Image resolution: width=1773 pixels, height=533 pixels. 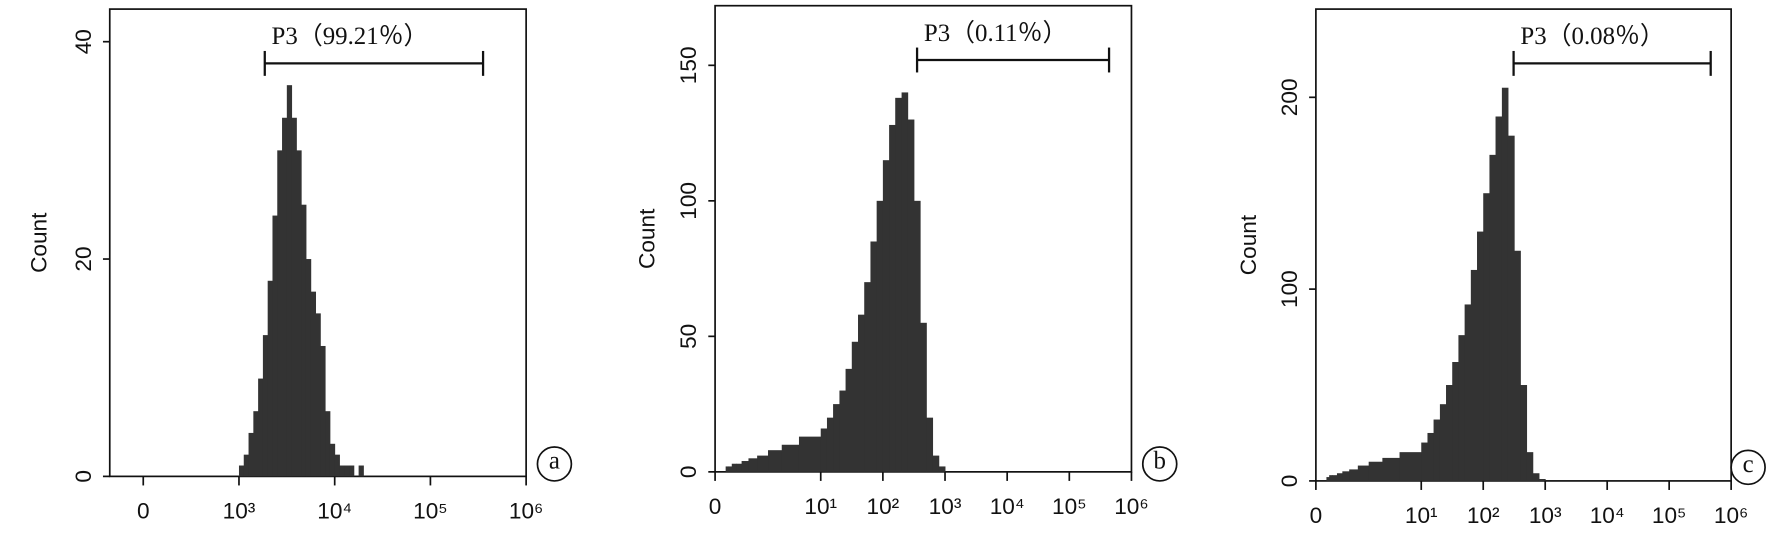 What do you see at coordinates (688, 336) in the screenshot?
I see `y-tick-label: 50` at bounding box center [688, 336].